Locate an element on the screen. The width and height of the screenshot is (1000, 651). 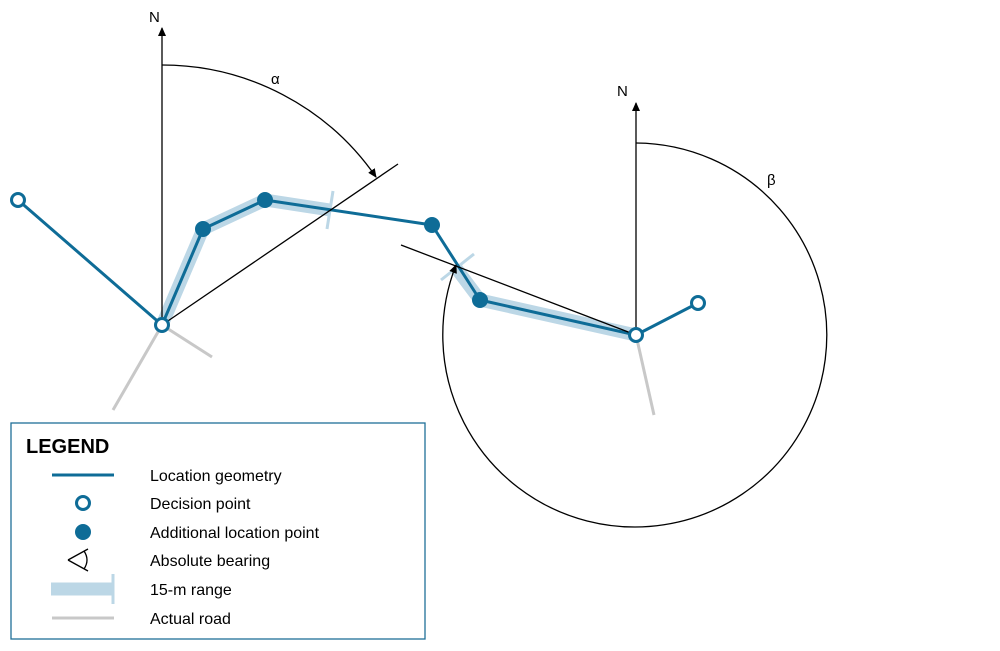
legend-label-range-15m: 15-m range is located at coordinates (191, 590).